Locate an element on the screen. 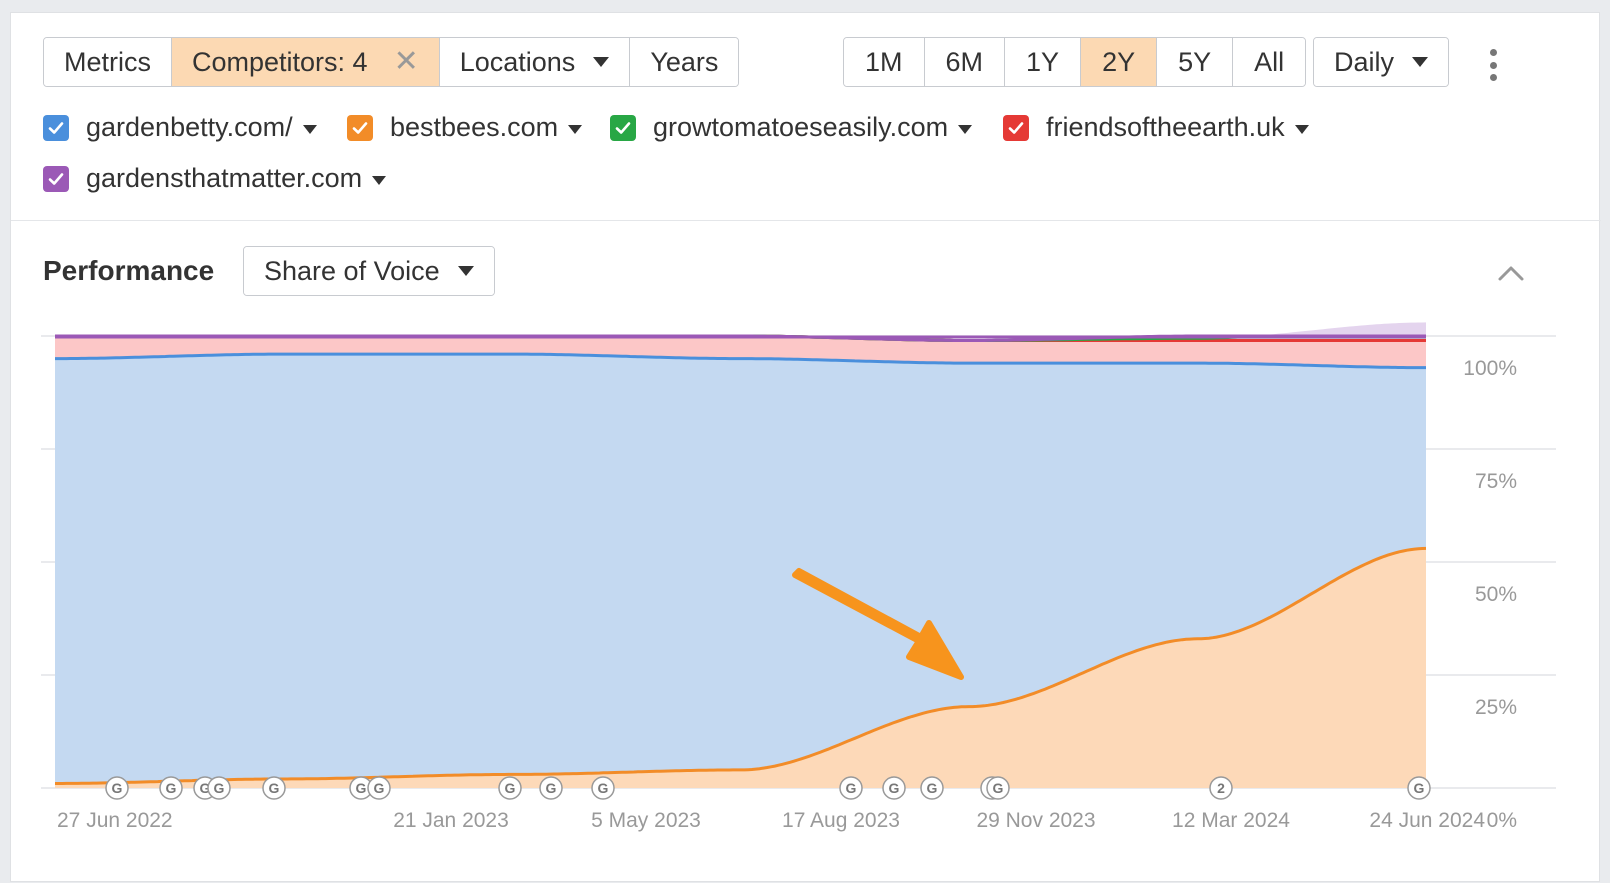 This screenshot has height=883, width=1610. range-all-button: All is located at coordinates (1269, 62).